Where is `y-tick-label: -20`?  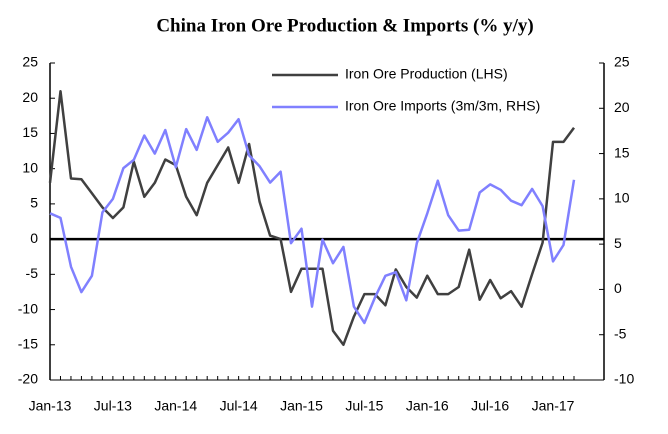 y-tick-label: -20 is located at coordinates (28, 379).